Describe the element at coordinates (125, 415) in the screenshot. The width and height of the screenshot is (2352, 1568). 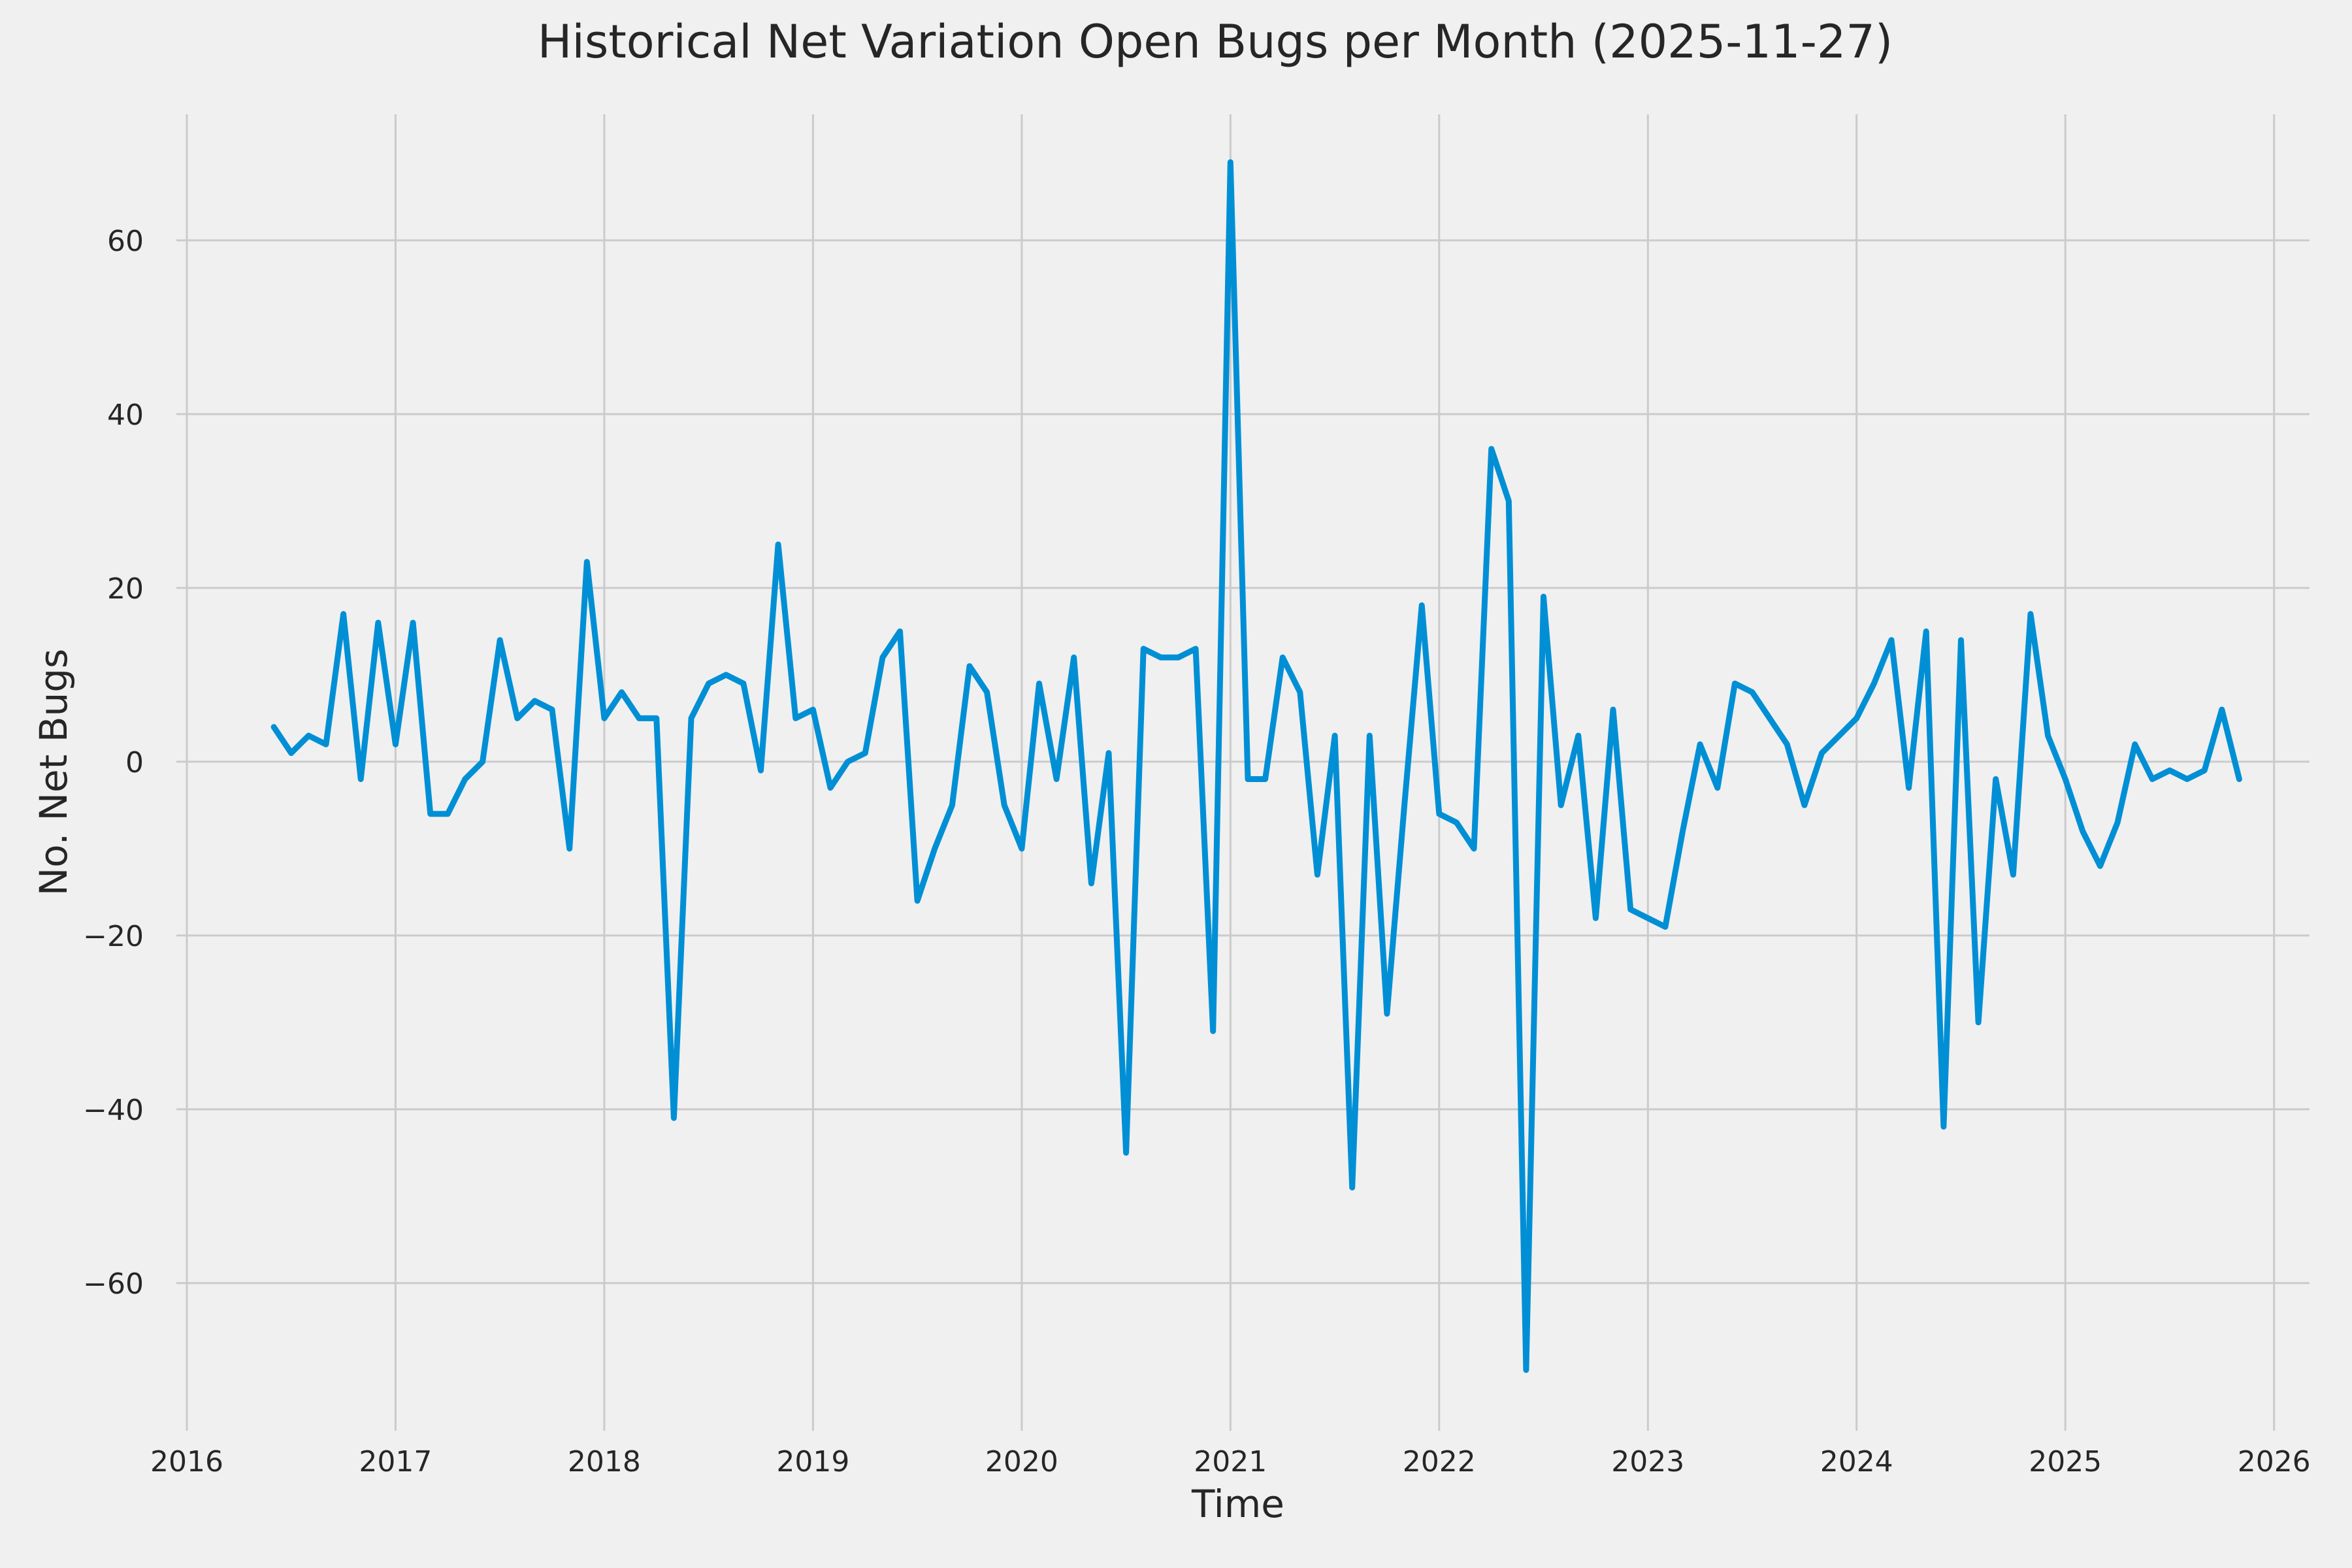
I see `y-tick-label: 40` at that location.